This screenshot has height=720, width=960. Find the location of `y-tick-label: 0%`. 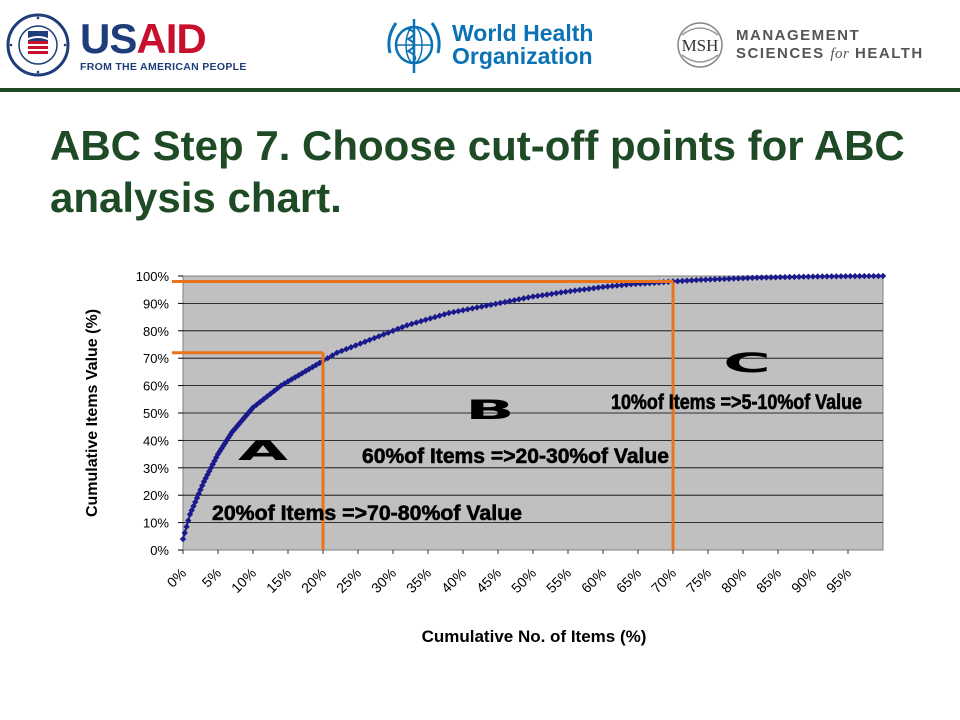

y-tick-label: 0% is located at coordinates (159, 550).